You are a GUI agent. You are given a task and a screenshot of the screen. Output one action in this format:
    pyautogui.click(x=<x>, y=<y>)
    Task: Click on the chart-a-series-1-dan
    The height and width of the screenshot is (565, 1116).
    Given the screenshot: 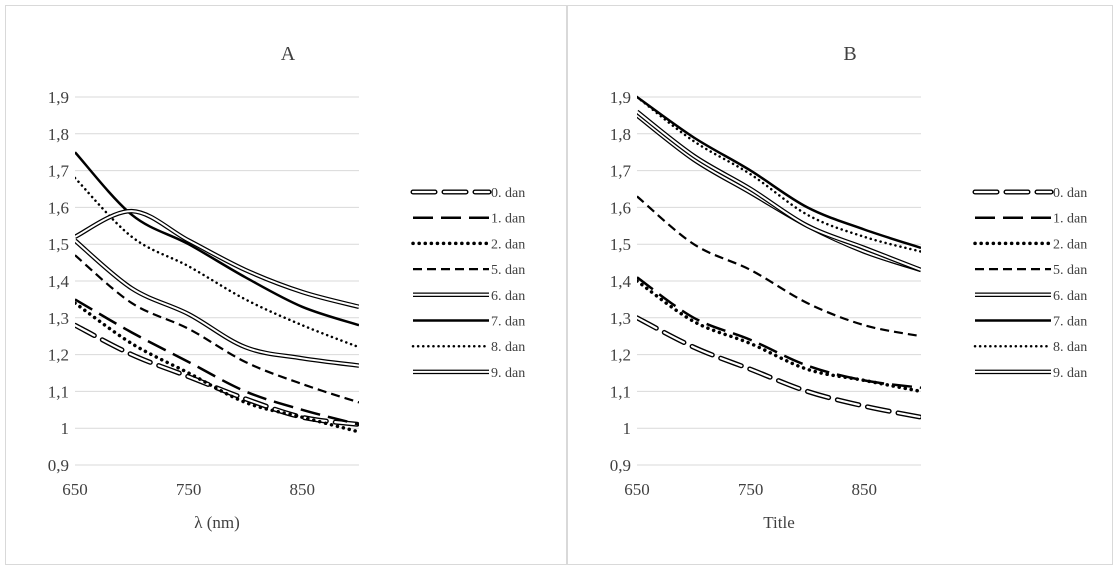 What is the action you would take?
    pyautogui.click(x=217, y=362)
    